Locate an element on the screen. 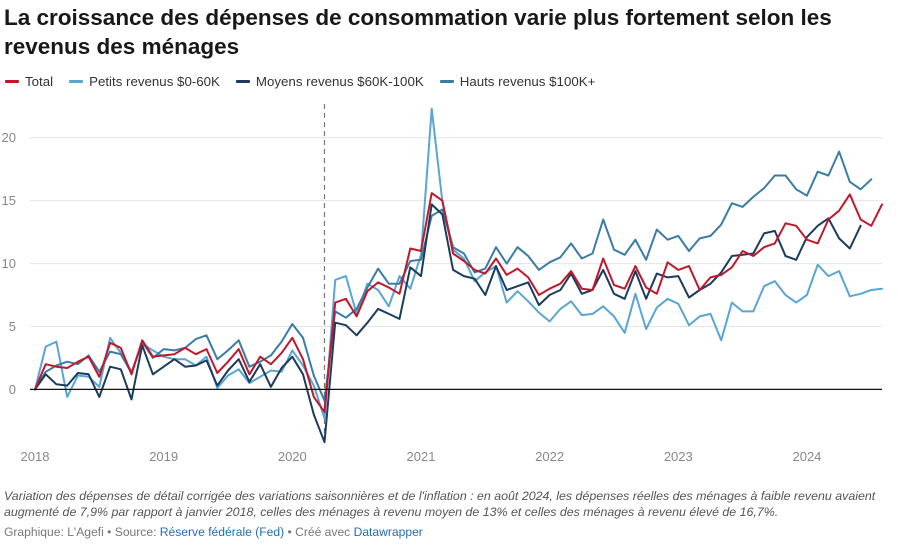  legend-label-petits-revenus: Petits revenus $0-60K is located at coordinates (154, 81).